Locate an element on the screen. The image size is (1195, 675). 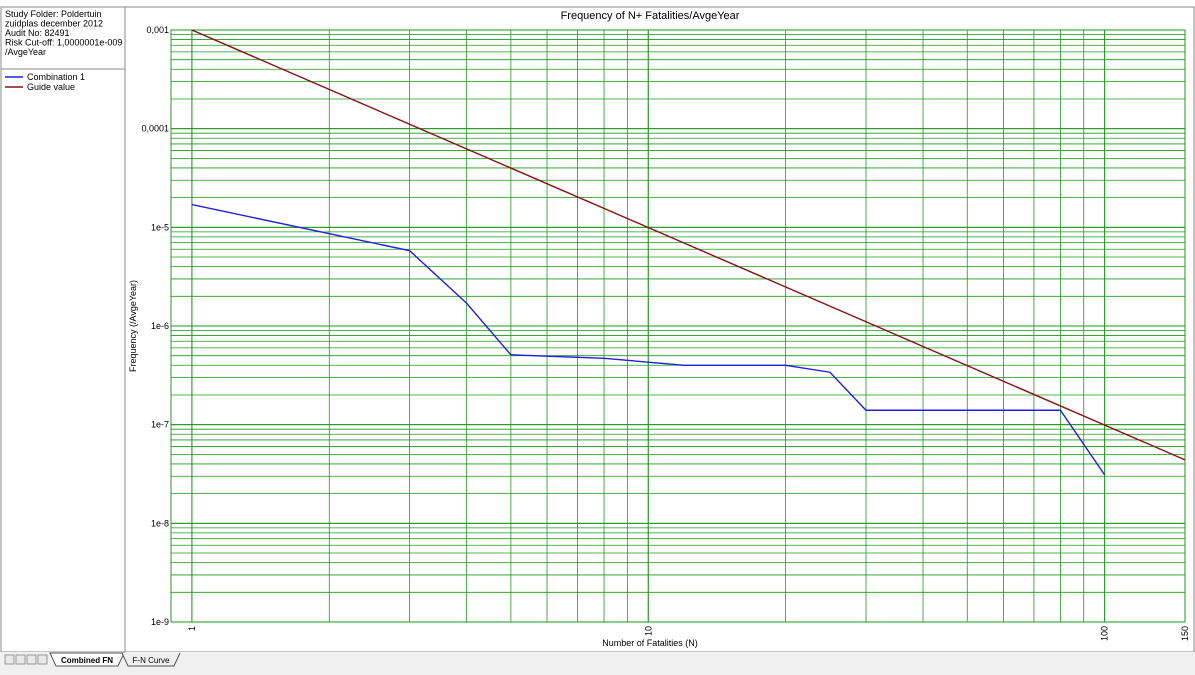
tab-label: F-N Curve is located at coordinates (151, 660).